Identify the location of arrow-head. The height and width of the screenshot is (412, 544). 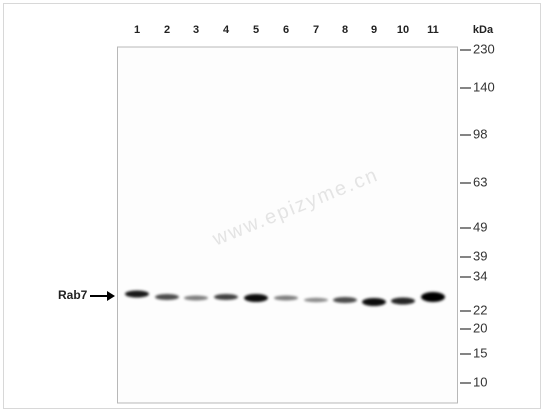
(111, 296).